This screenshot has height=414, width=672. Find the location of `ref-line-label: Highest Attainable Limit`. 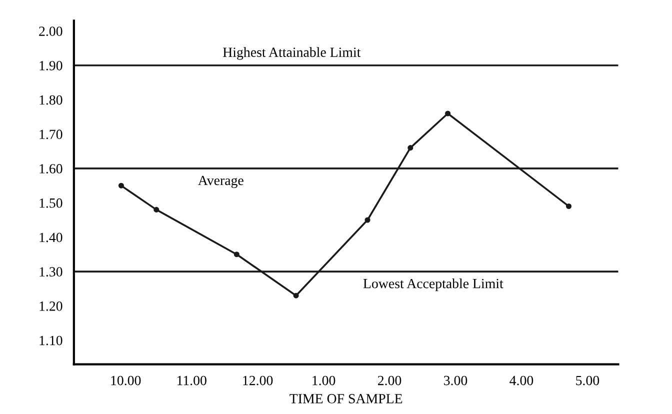

ref-line-label: Highest Attainable Limit is located at coordinates (292, 53).